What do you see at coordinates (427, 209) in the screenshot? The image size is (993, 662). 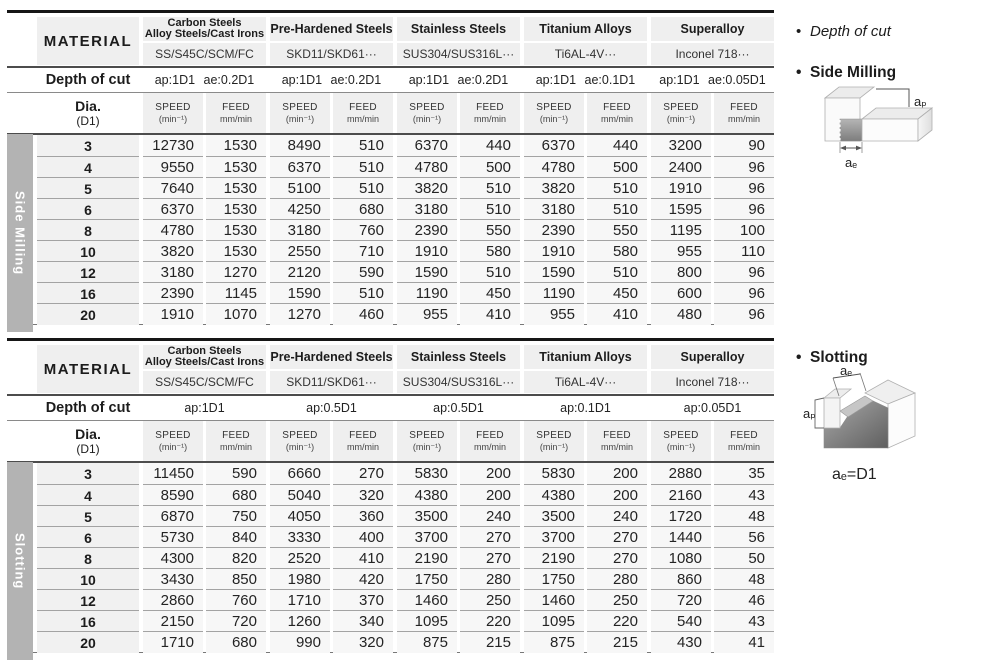 I see `speed-value-cell: 3180` at bounding box center [427, 209].